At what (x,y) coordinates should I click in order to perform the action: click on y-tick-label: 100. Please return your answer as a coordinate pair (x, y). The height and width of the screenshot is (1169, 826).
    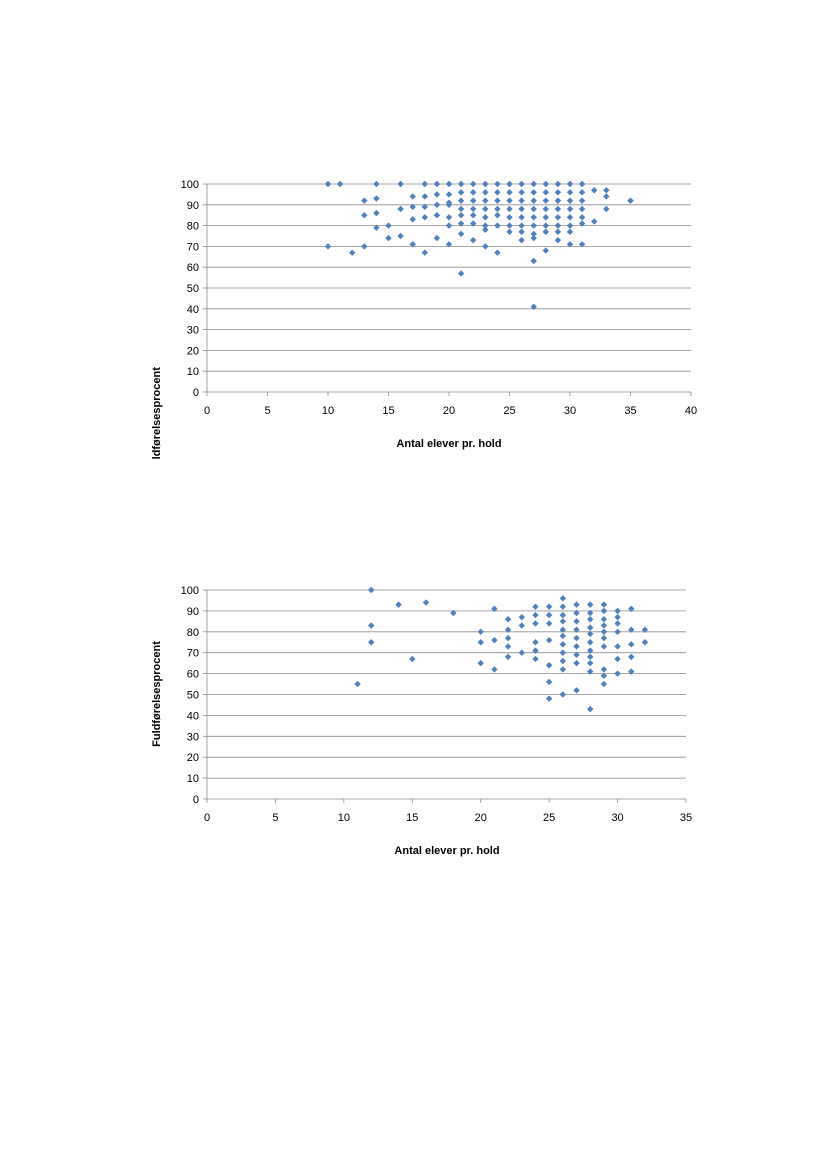
    Looking at the image, I should click on (190, 591).